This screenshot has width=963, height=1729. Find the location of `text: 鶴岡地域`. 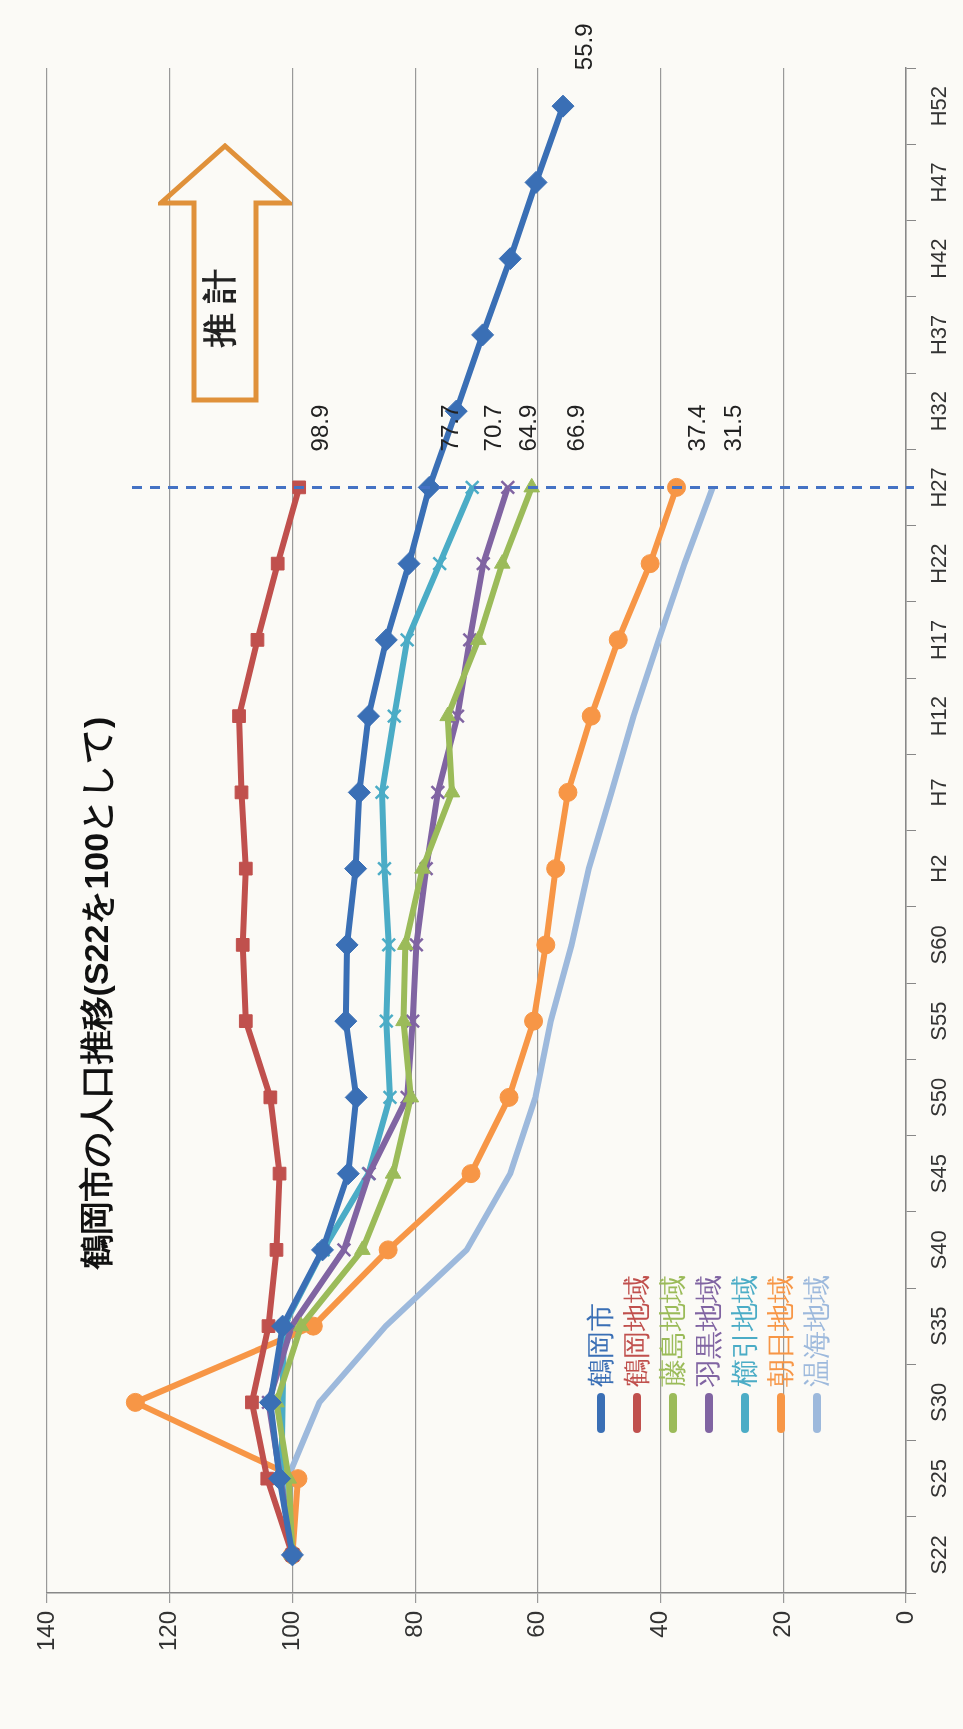

text: 鶴岡地域 is located at coordinates (636, 1331).